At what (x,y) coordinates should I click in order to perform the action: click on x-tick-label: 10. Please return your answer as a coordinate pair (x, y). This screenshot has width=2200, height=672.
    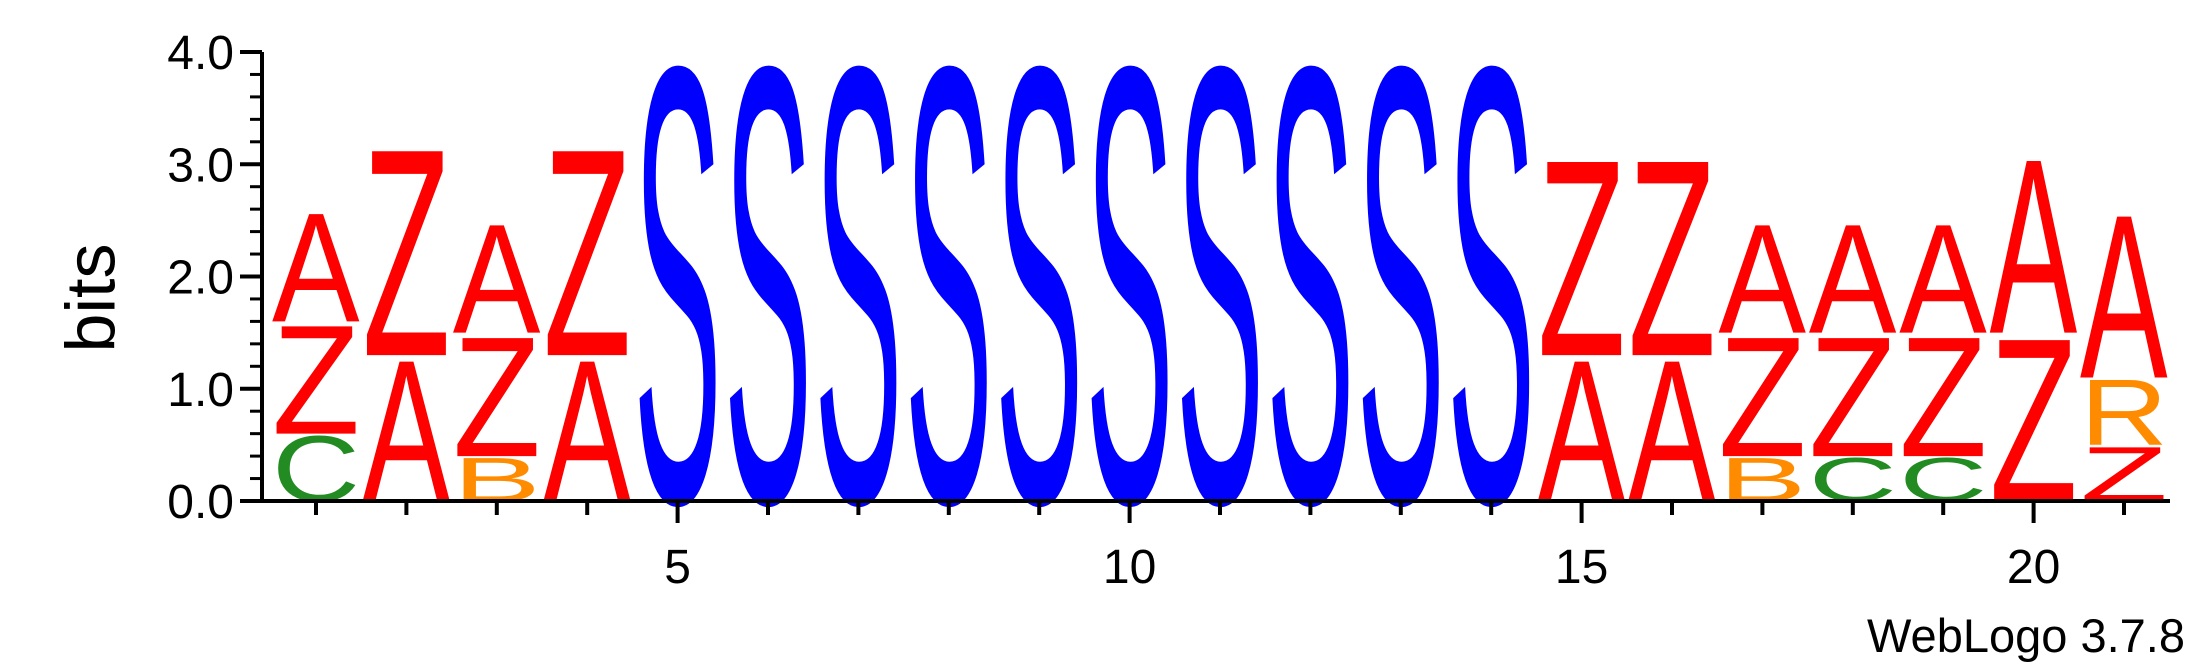
    Looking at the image, I should click on (1129, 567).